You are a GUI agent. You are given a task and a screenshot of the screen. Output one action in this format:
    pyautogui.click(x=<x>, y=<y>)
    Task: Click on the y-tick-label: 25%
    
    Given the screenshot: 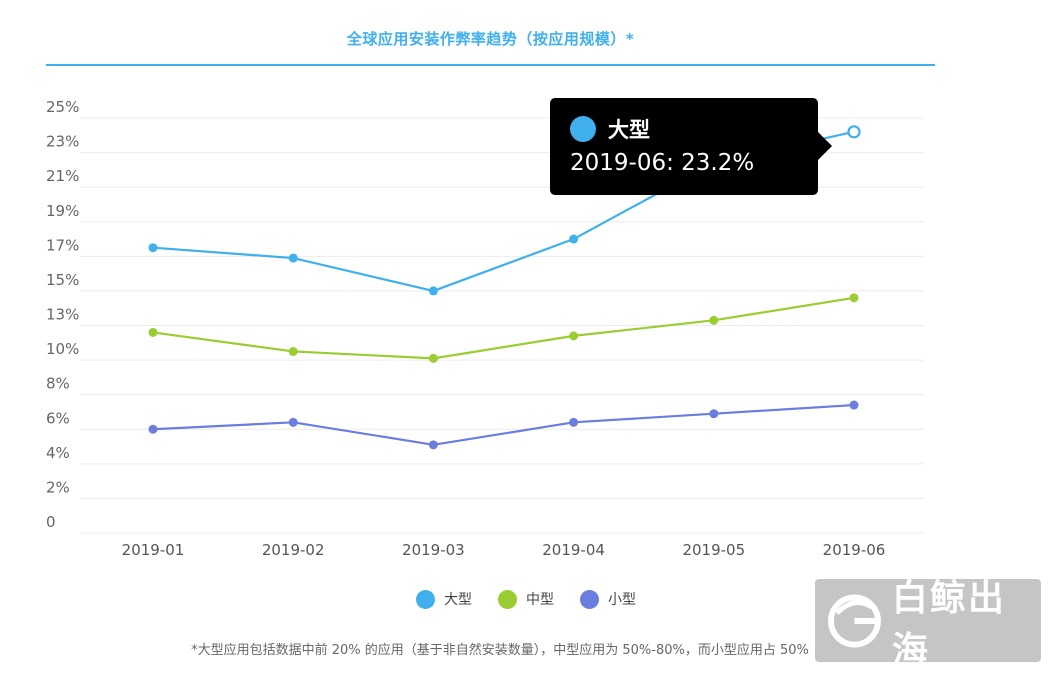 What is the action you would take?
    pyautogui.click(x=62, y=107)
    